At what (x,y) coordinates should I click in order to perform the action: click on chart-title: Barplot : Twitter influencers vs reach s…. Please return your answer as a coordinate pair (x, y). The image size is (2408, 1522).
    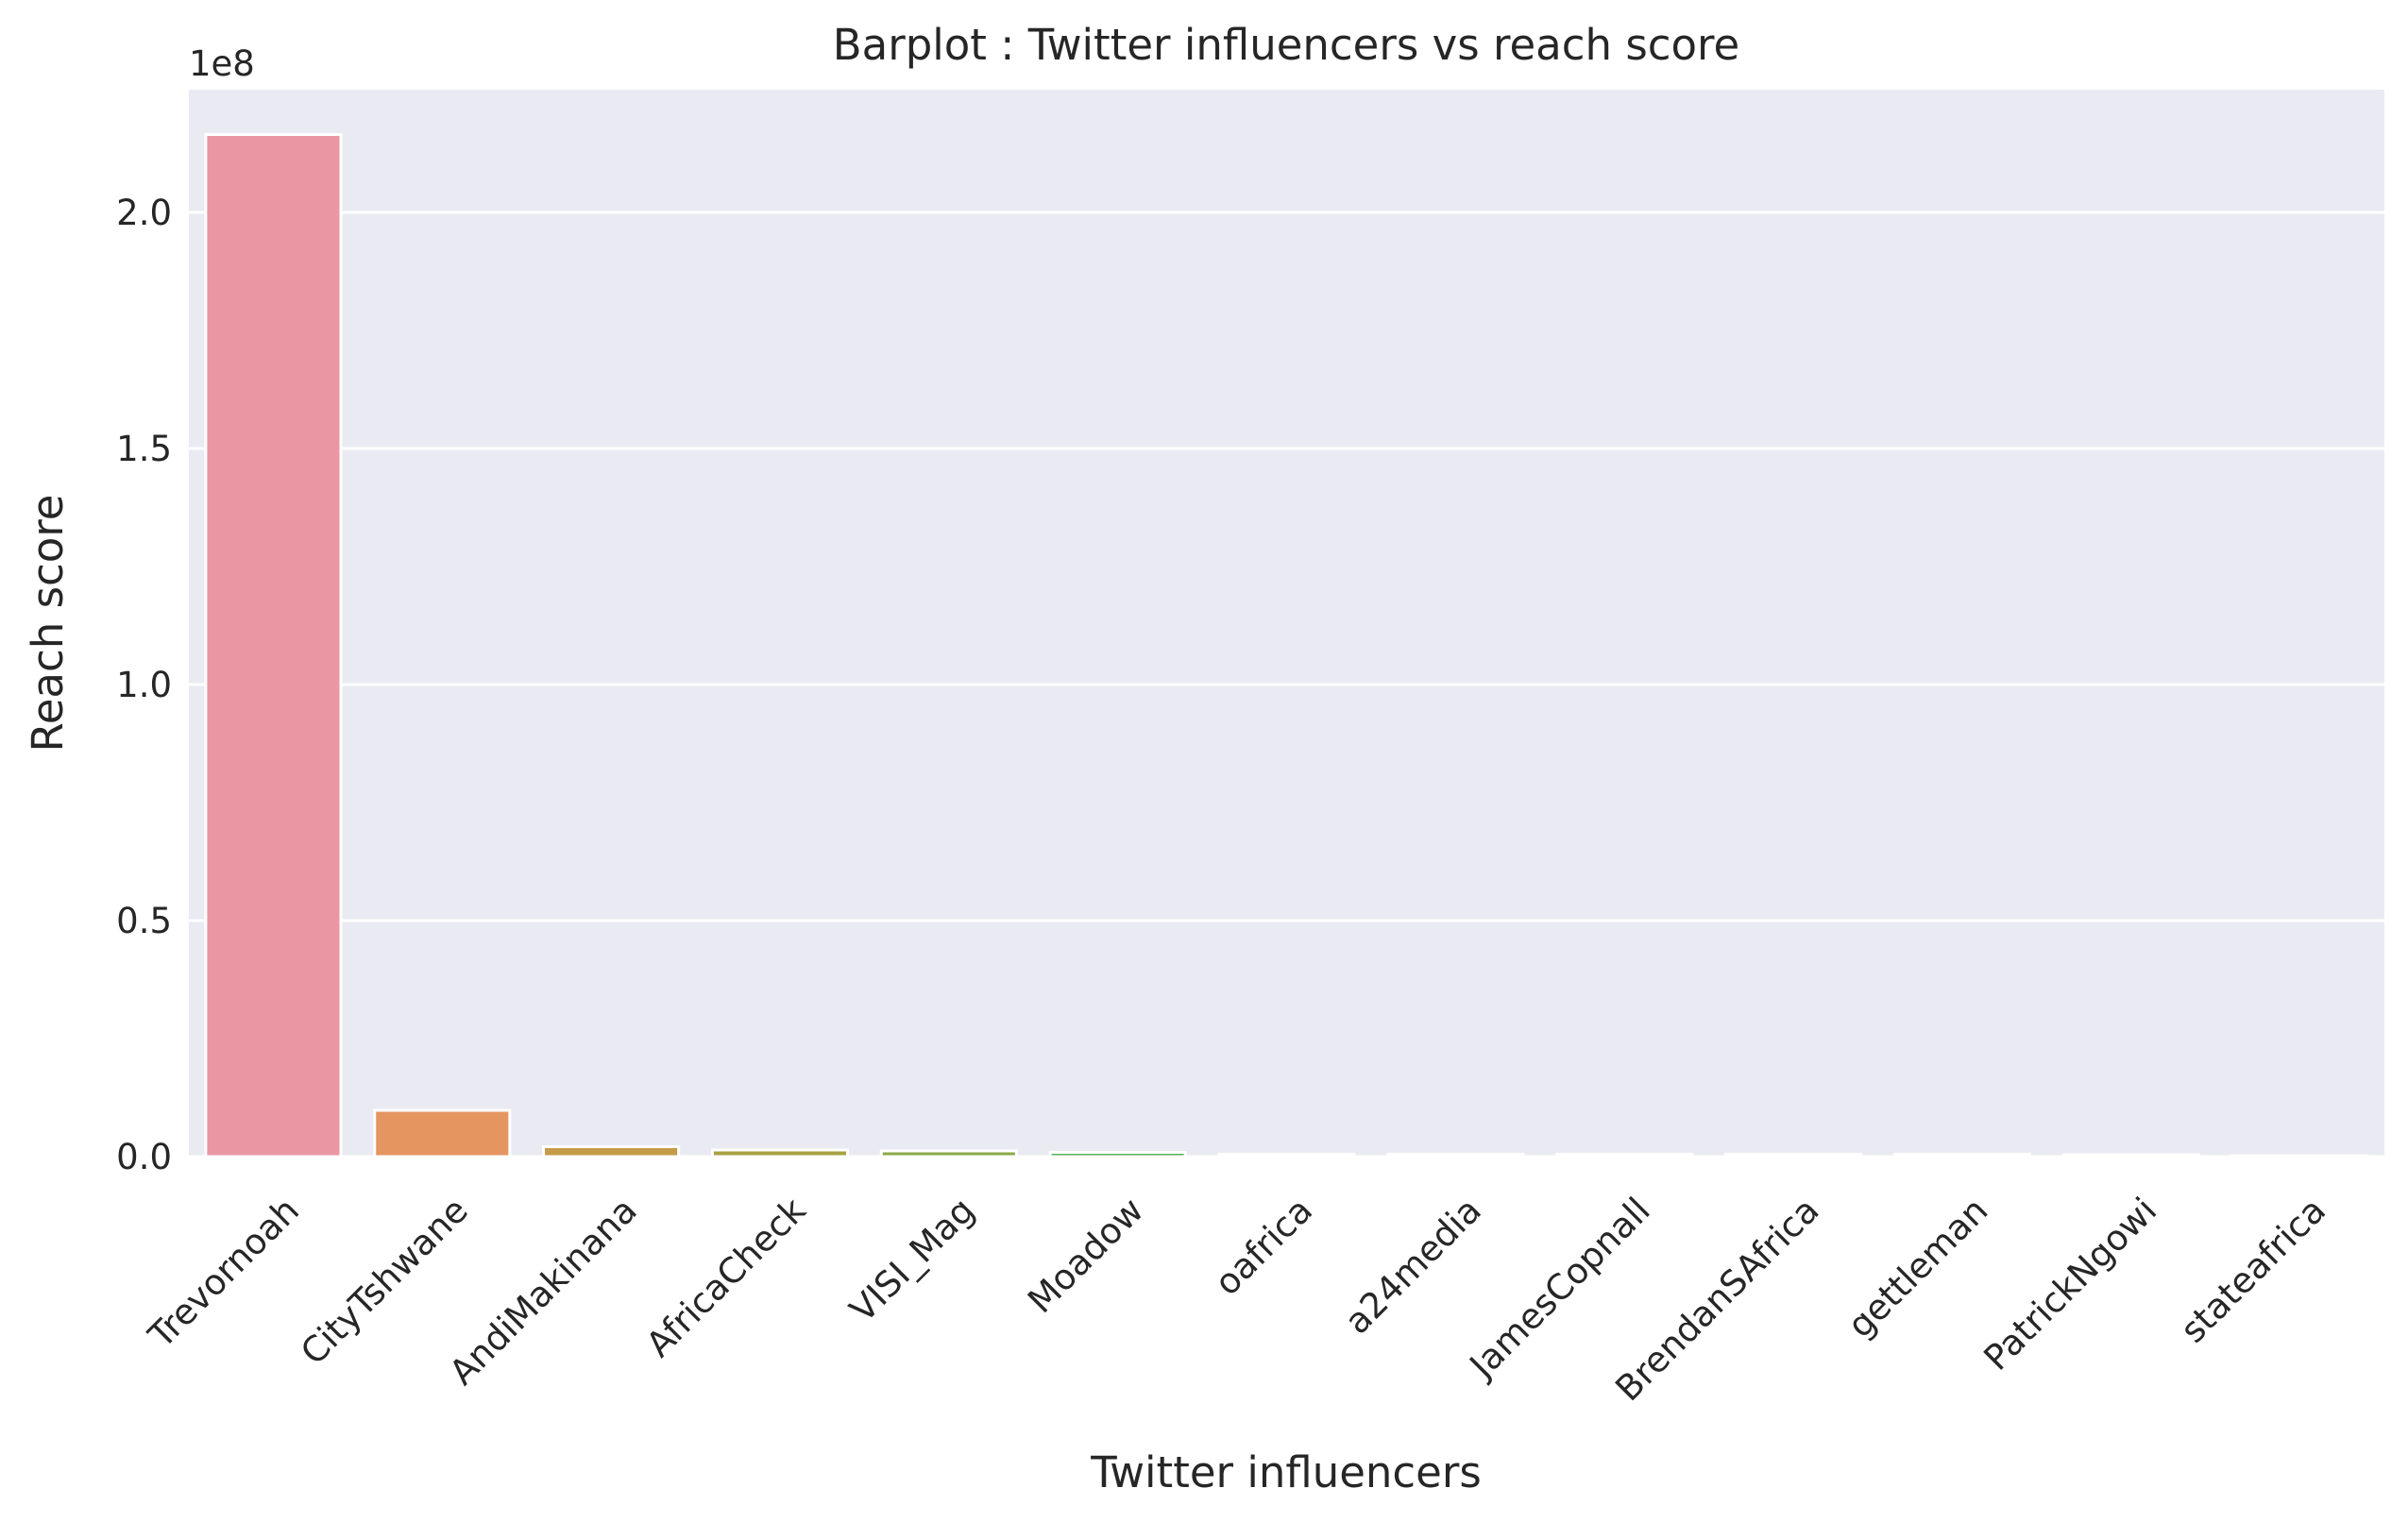
    Looking at the image, I should click on (1286, 45).